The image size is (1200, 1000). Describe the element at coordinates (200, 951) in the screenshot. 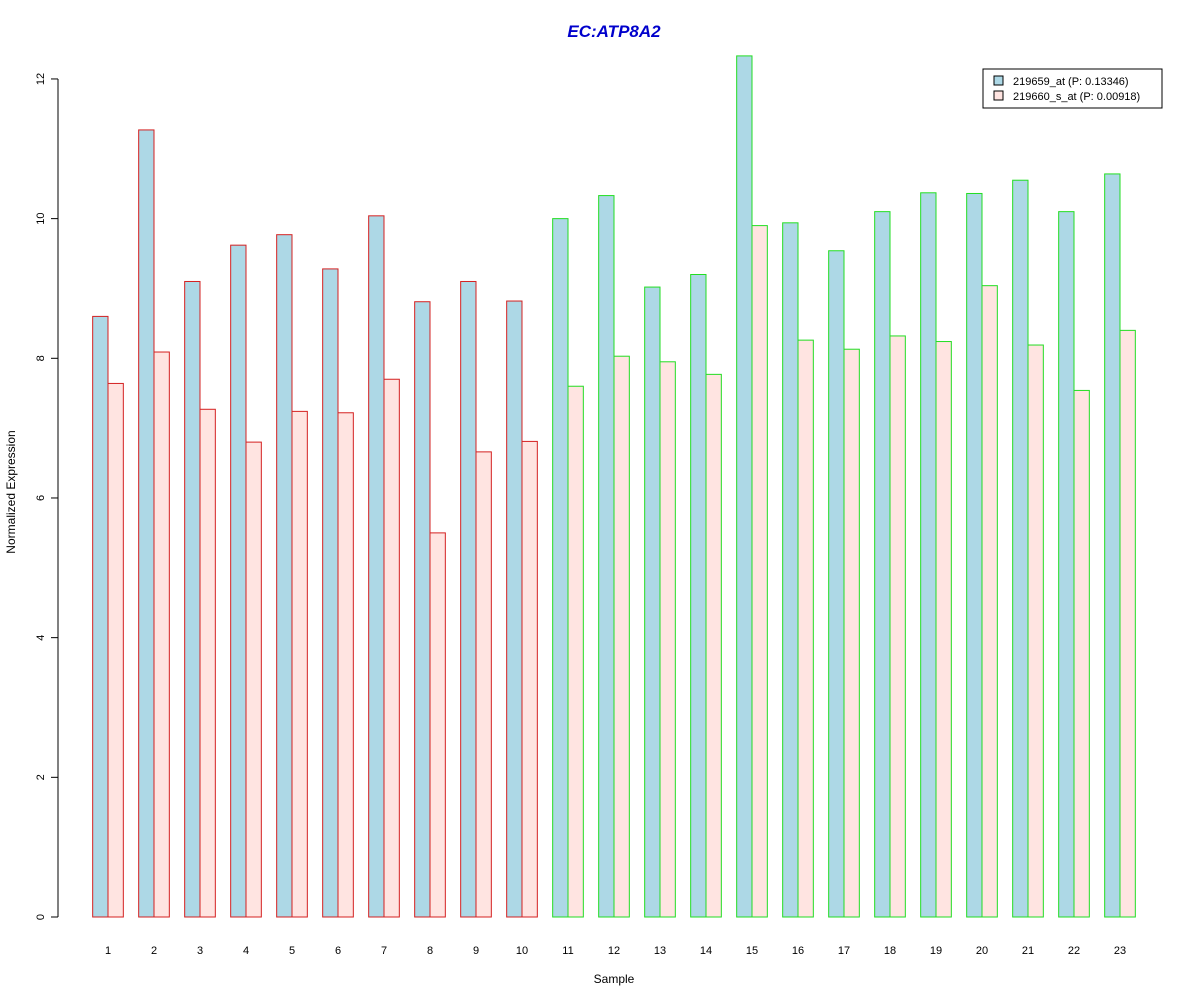

I see `x-tick-label: 3` at that location.